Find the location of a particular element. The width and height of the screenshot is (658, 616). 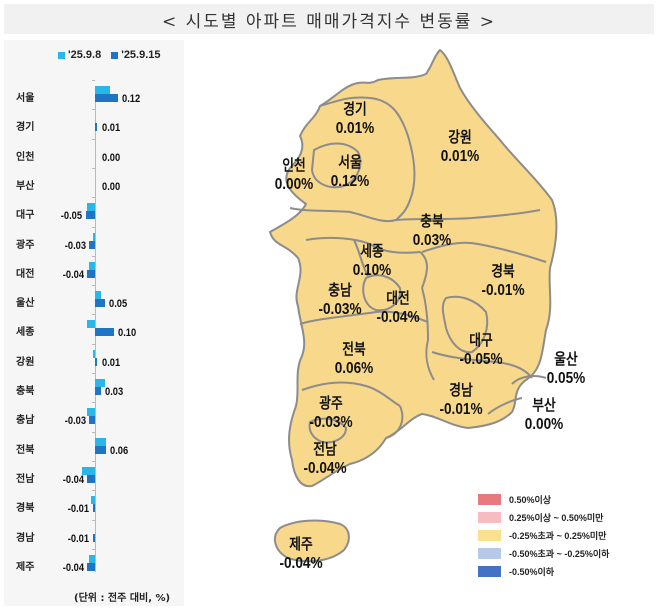

legend-item-curr-week: '25.9.15 is located at coordinates (136, 55).